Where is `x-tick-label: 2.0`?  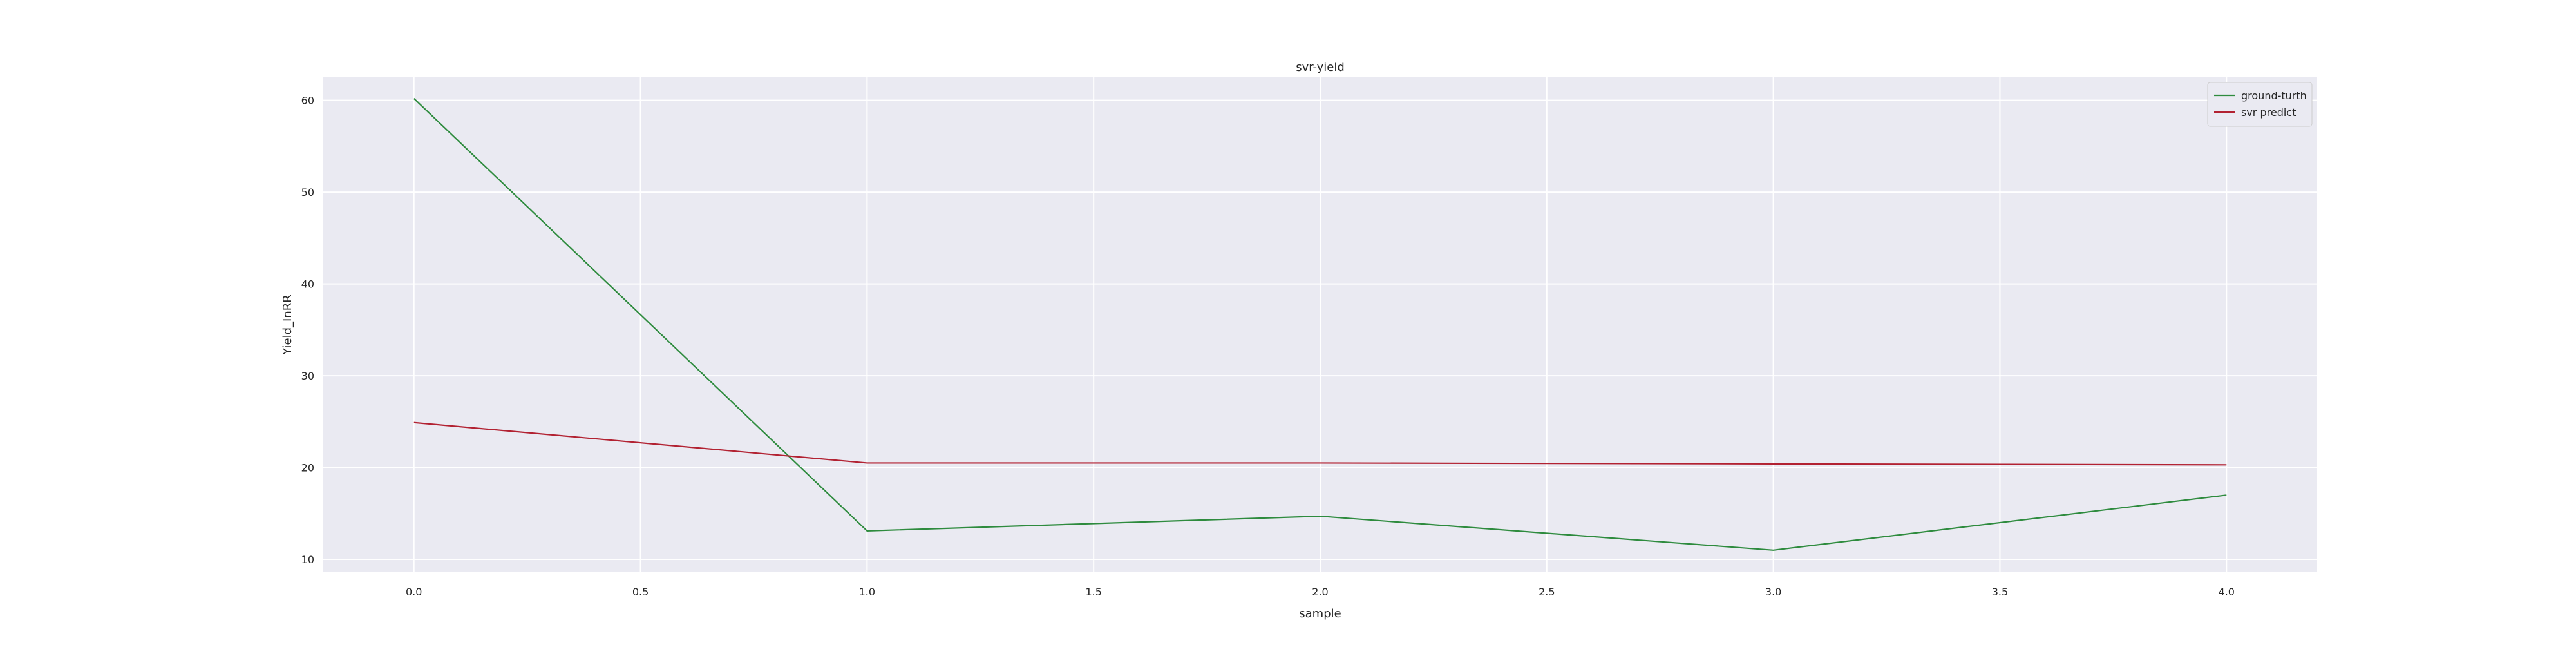
x-tick-label: 2.0 is located at coordinates (1320, 592).